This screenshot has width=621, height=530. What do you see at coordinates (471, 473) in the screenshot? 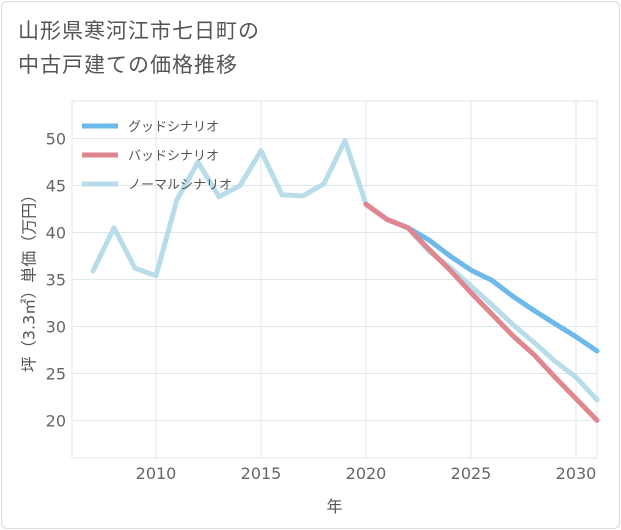
I see `x-tick-label: 2025` at bounding box center [471, 473].